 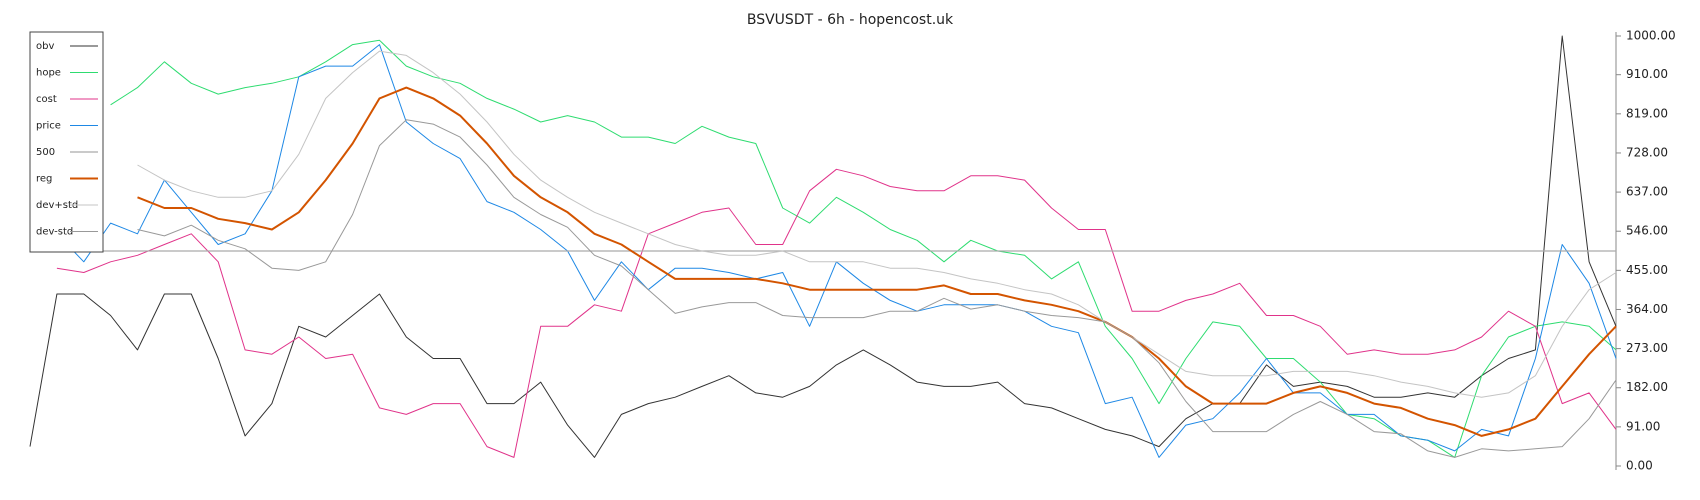 I want to click on y-tick-label: 819.00, so click(x=1647, y=113).